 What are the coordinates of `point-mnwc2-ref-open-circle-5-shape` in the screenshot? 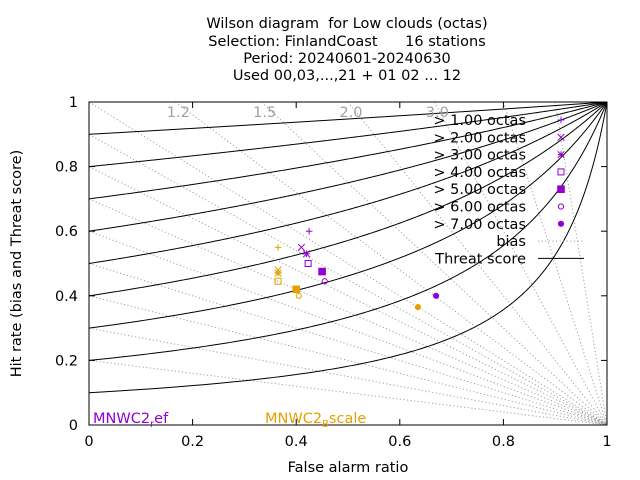 It's located at (324, 281).